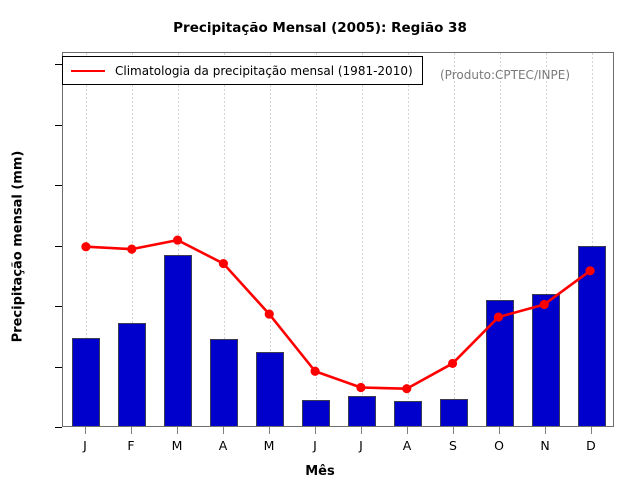 The image size is (640, 500). What do you see at coordinates (315, 445) in the screenshot?
I see `x-tick-label-5: J` at bounding box center [315, 445].